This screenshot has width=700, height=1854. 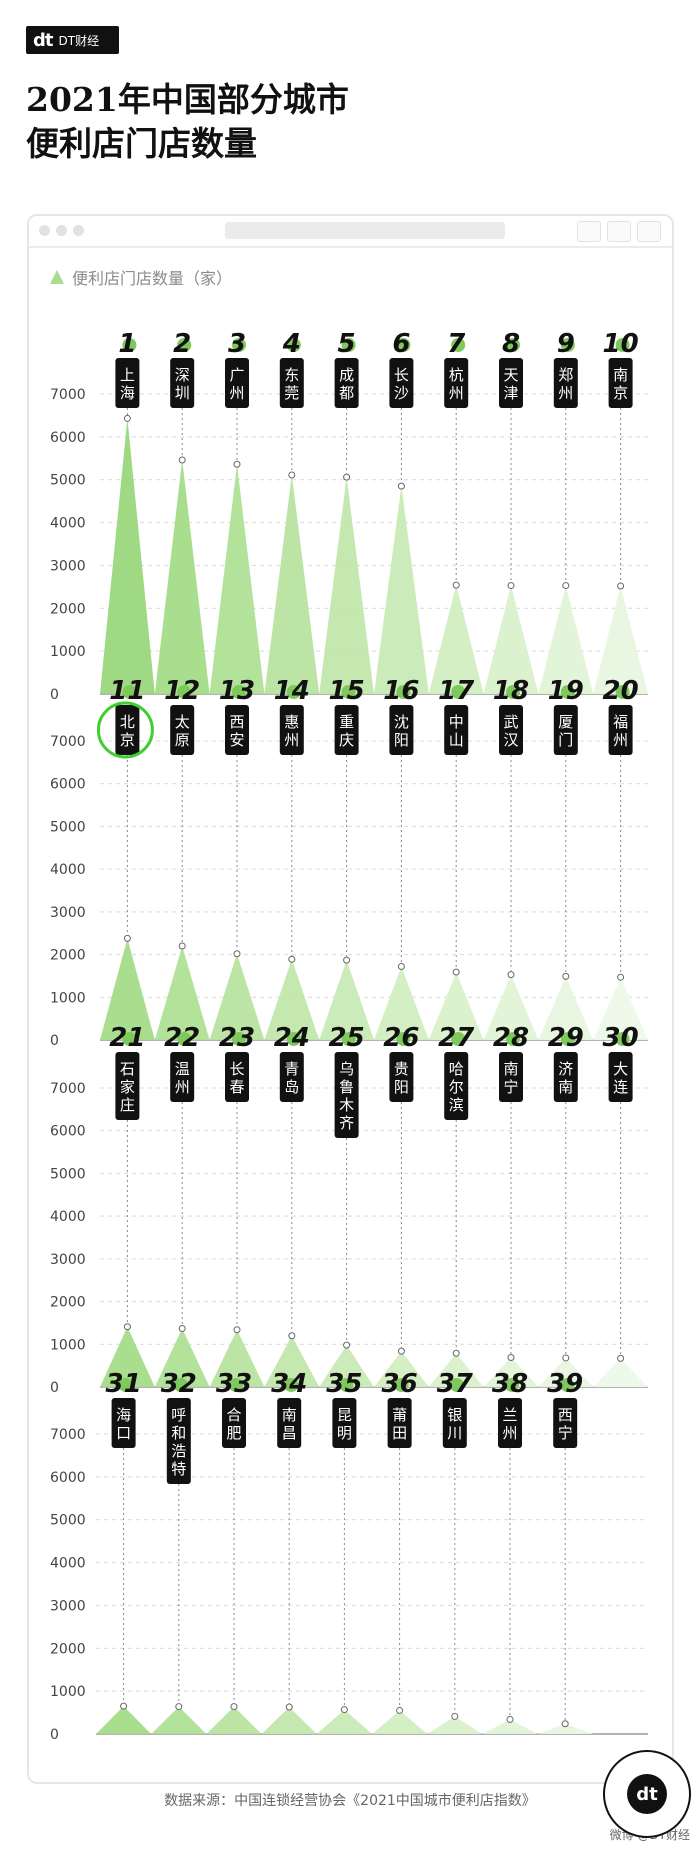 I want to click on city-label-char: 特, so click(x=178, y=1469).